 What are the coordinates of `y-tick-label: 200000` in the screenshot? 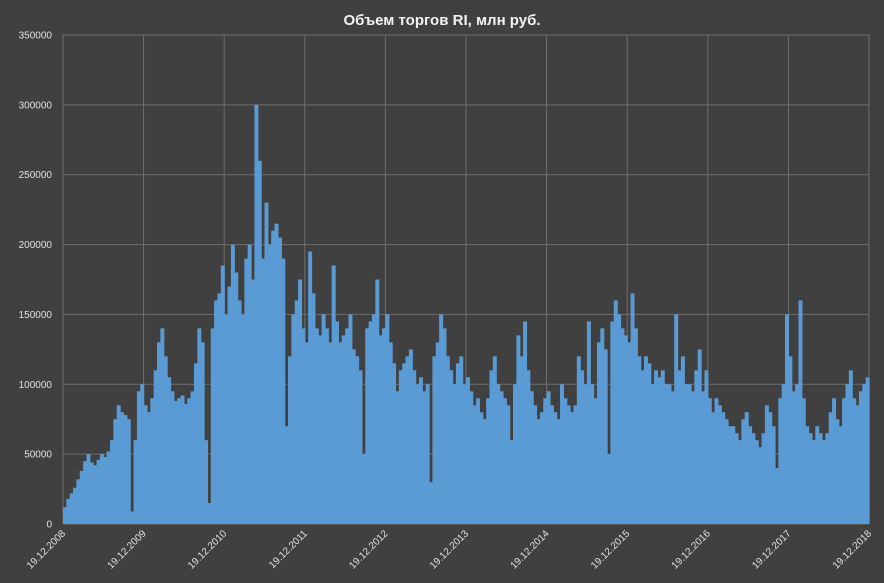 It's located at (36, 245).